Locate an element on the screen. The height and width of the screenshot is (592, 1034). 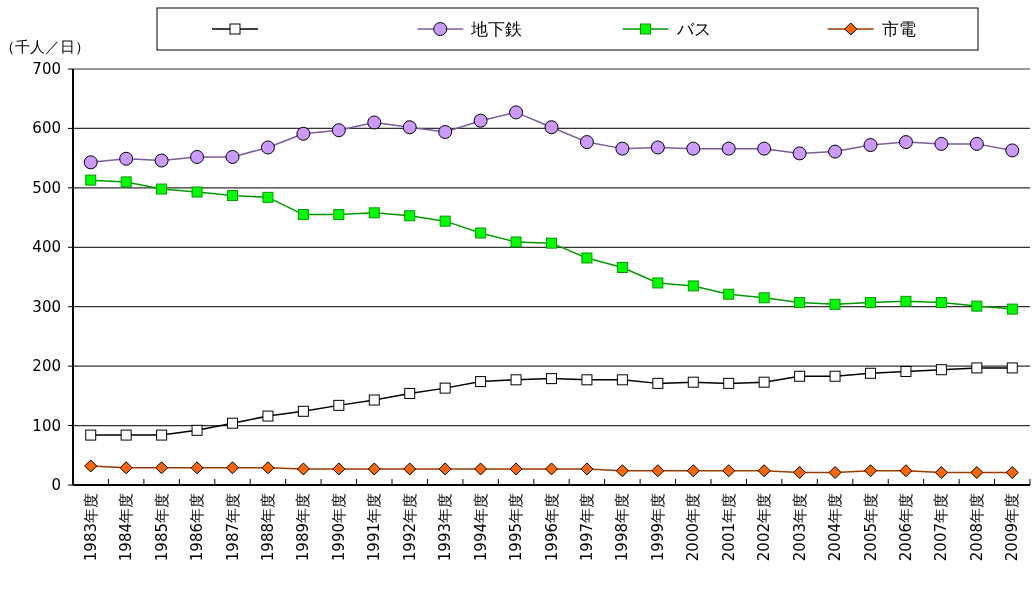
x-tick-label: 1992年度 is located at coordinates (409, 527).